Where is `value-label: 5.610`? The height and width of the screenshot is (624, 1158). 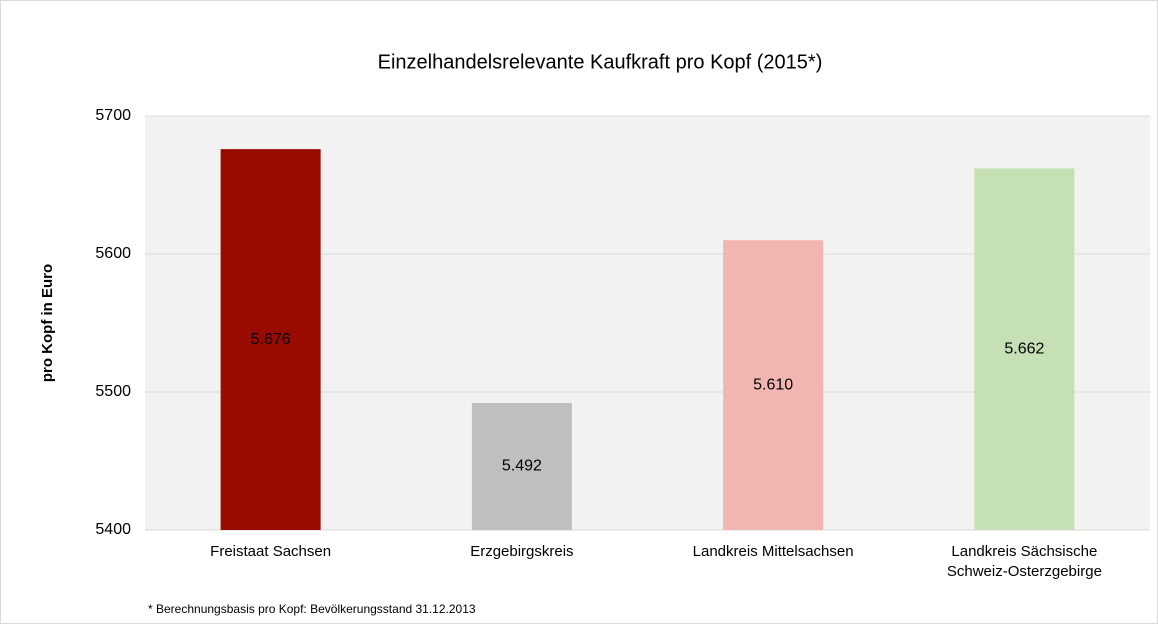
value-label: 5.610 is located at coordinates (773, 384).